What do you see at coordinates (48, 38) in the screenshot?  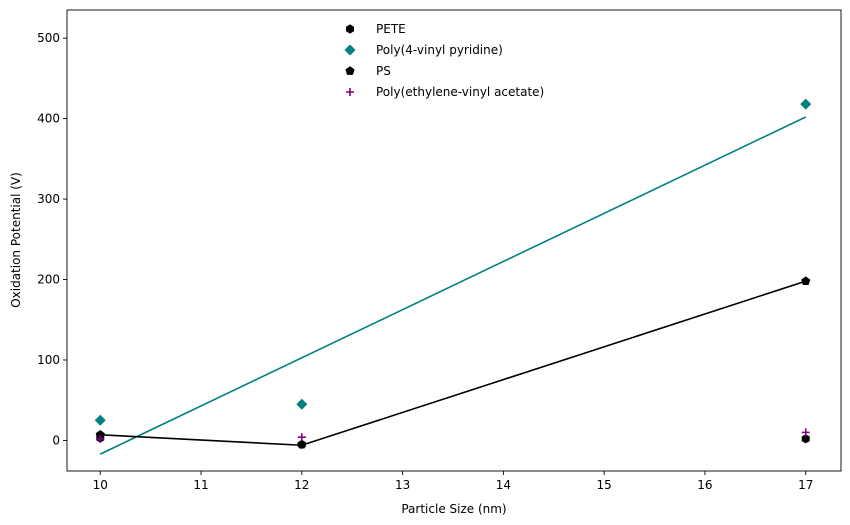 I see `y-tick-label: 500` at bounding box center [48, 38].